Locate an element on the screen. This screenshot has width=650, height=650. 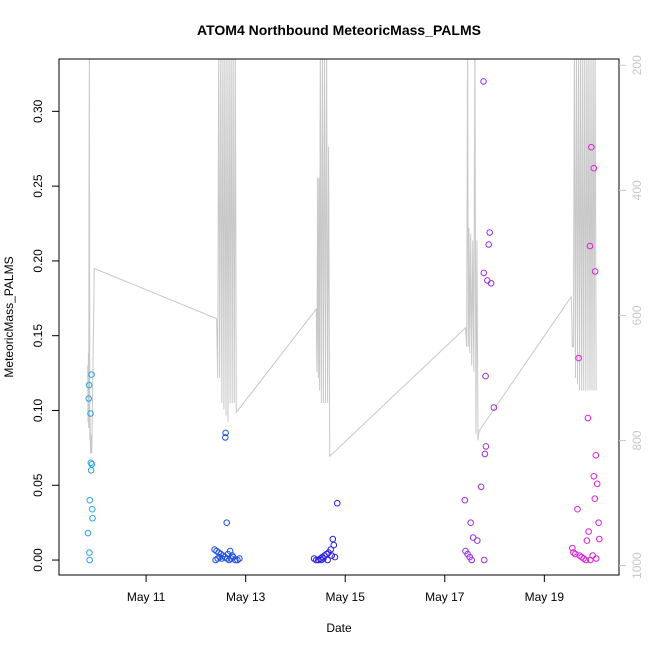
right-tick-label-1: 400 is located at coordinates (637, 190).